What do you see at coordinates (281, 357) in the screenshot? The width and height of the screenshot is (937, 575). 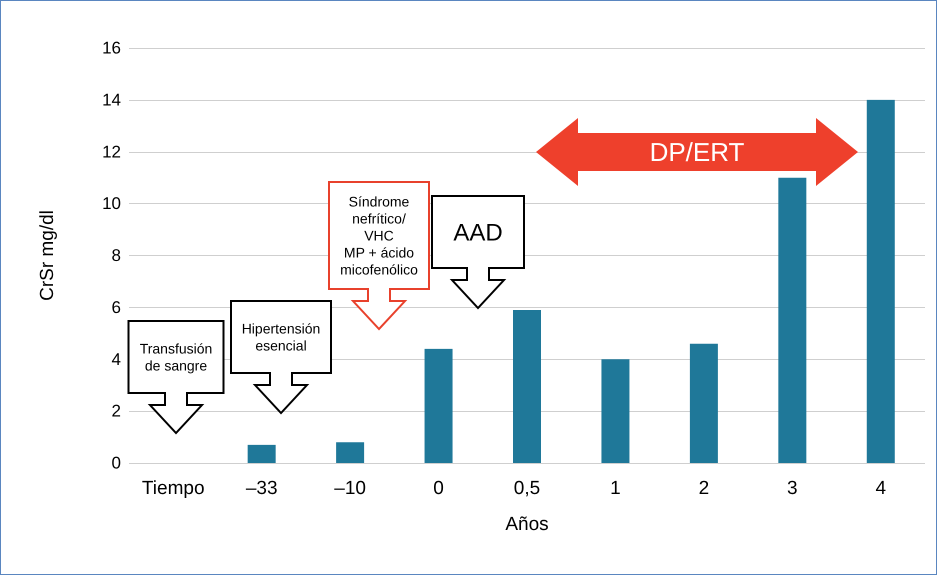 I see `callout-arrow: Hipertensión esencial` at bounding box center [281, 357].